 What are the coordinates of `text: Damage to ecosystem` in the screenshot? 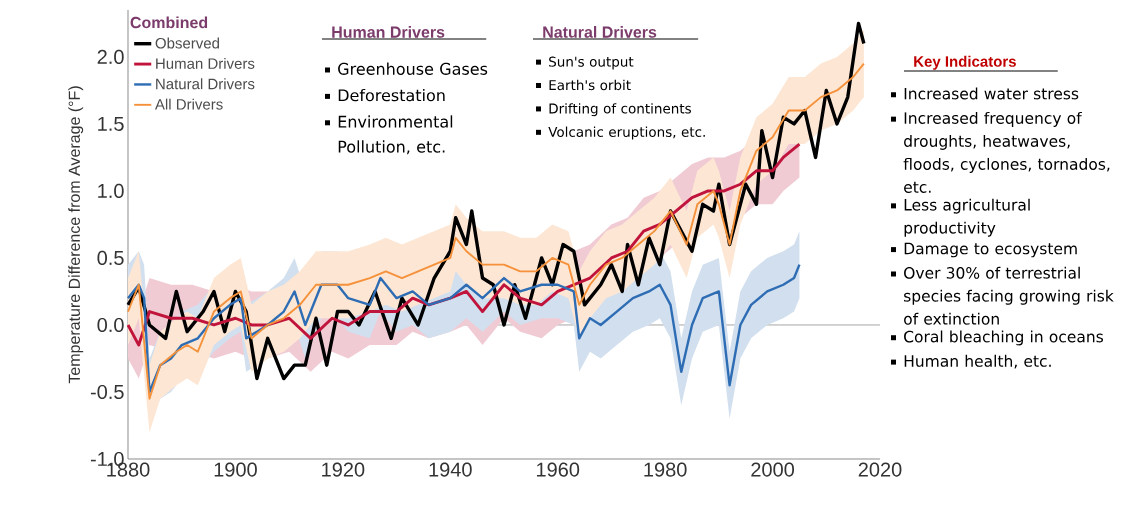 It's located at (990, 250).